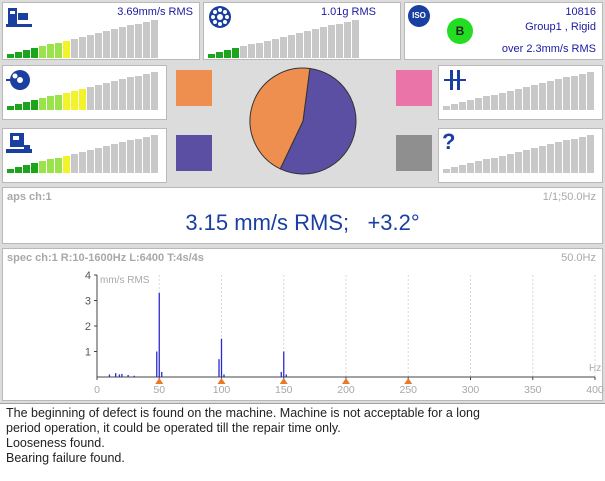 Image resolution: width=605 pixels, height=481 pixels. Describe the element at coordinates (283, 39) in the screenshot. I see `acceleration-level-bars` at that location.